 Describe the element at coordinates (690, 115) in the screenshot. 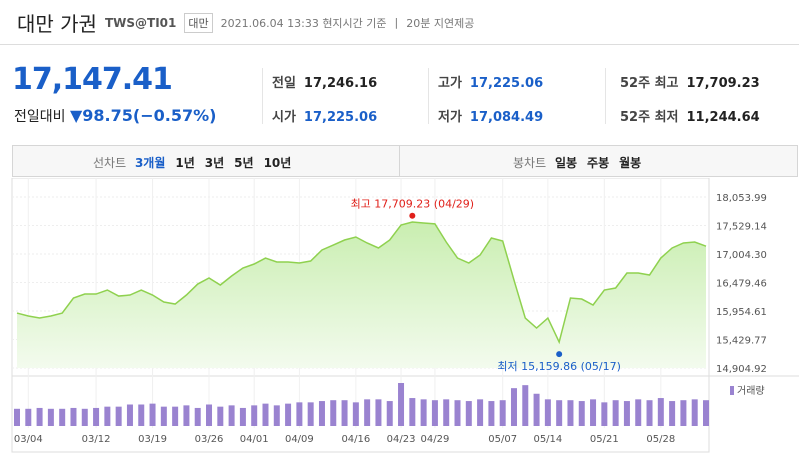

I see `stat: 52주 최저 11,244.64` at that location.